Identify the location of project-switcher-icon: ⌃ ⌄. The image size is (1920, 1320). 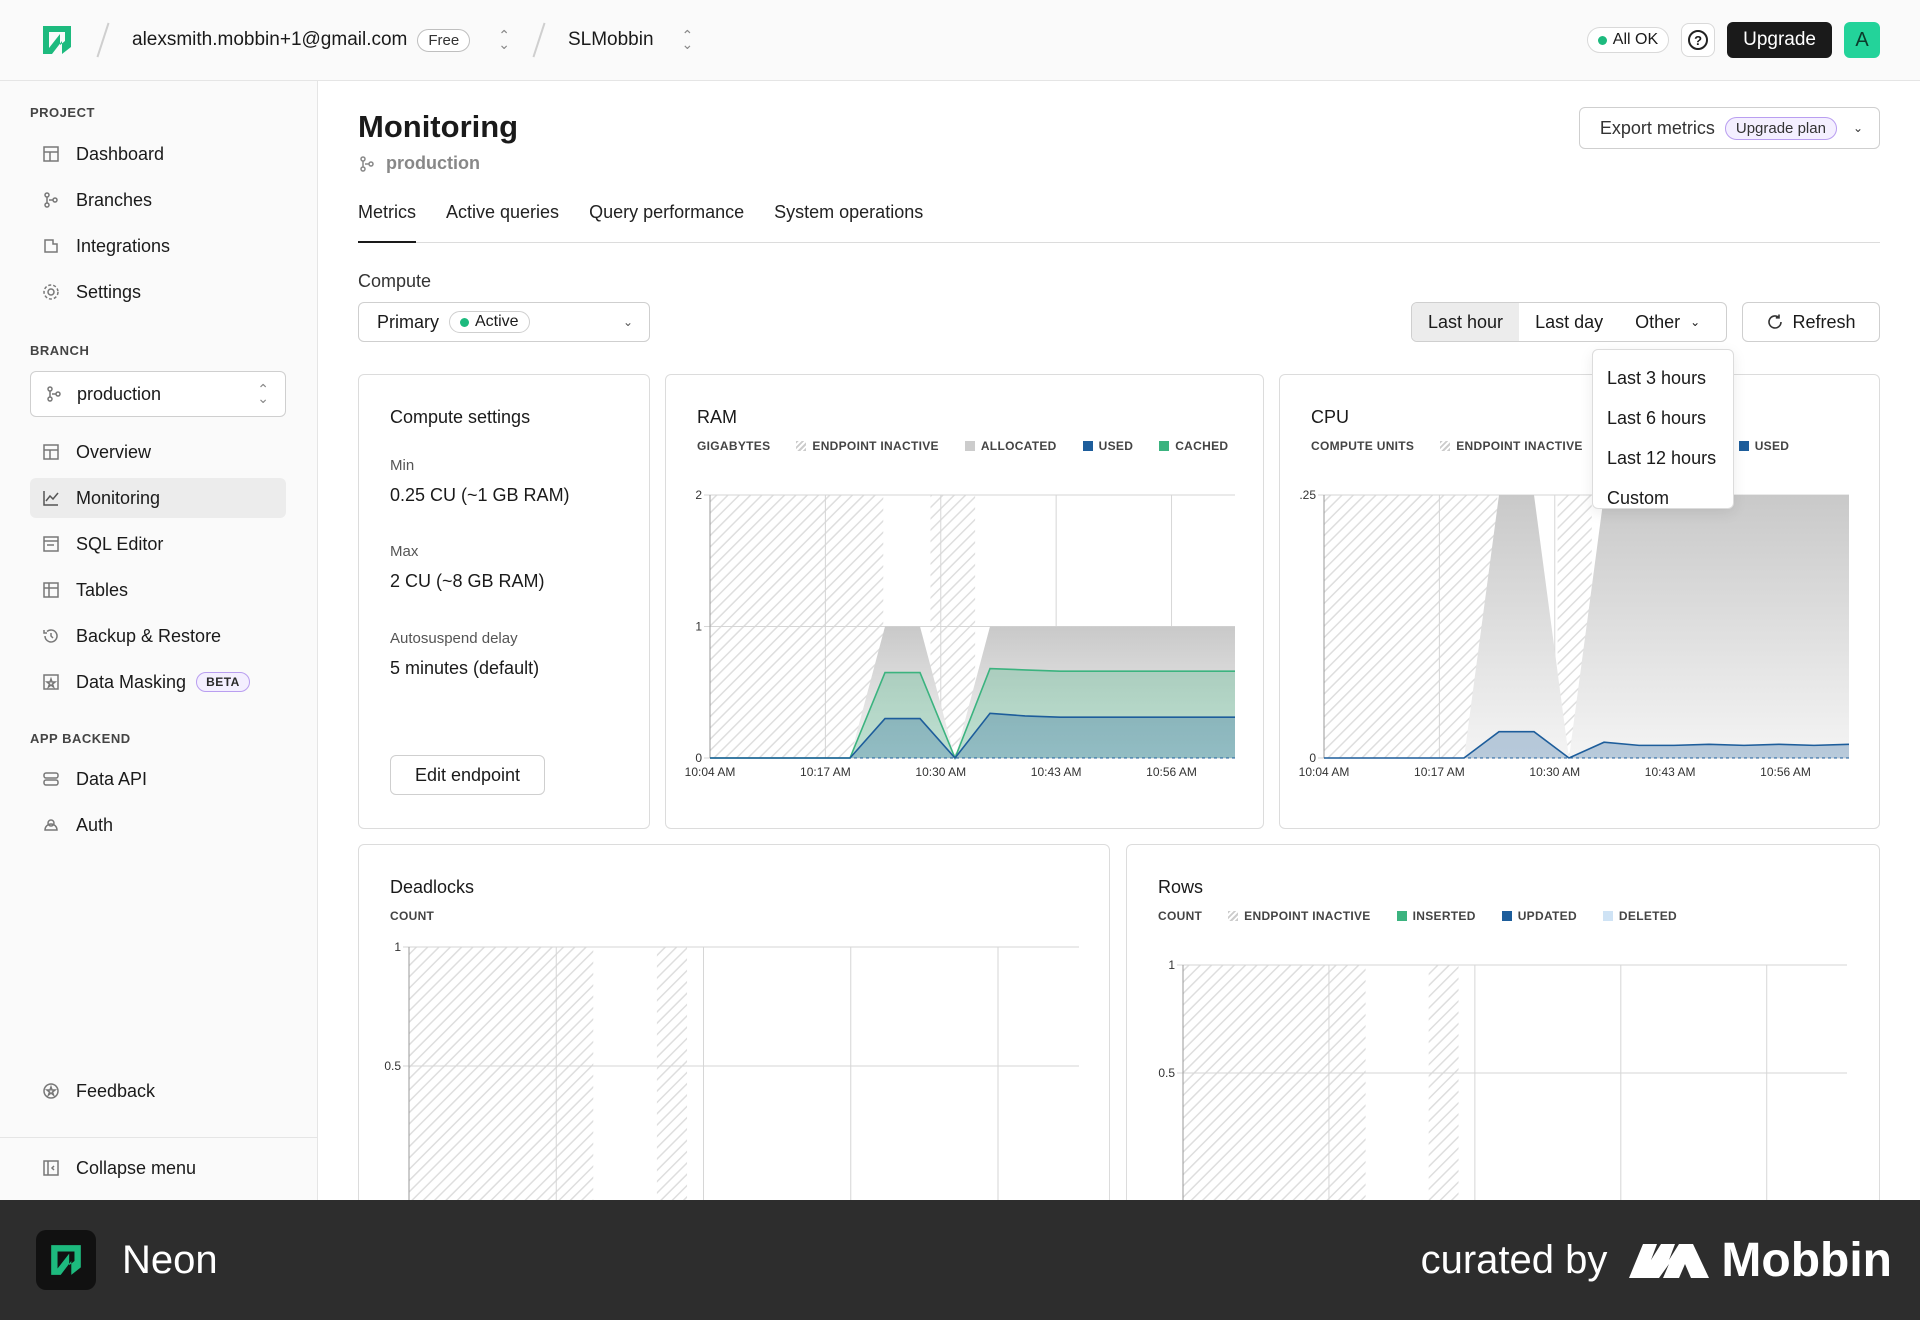
(687, 39).